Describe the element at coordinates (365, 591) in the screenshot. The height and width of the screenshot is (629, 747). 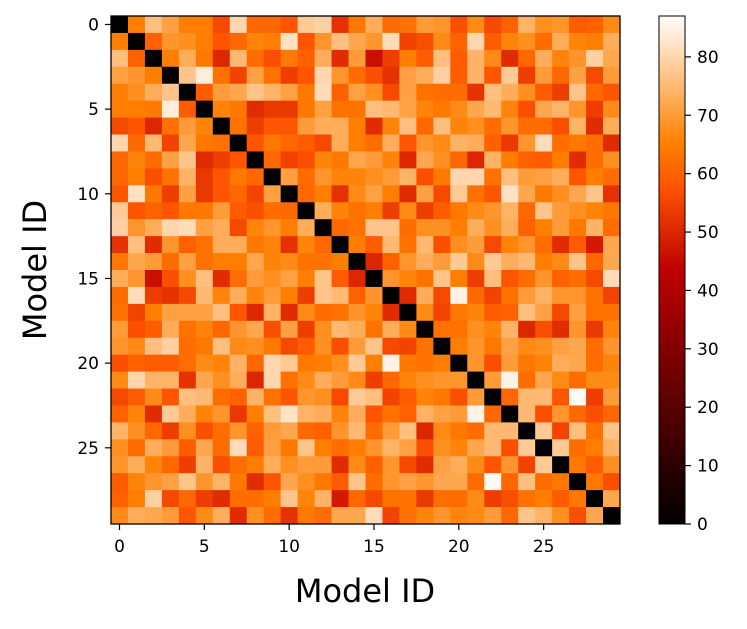
I see `x-axis-label: Model ID` at that location.